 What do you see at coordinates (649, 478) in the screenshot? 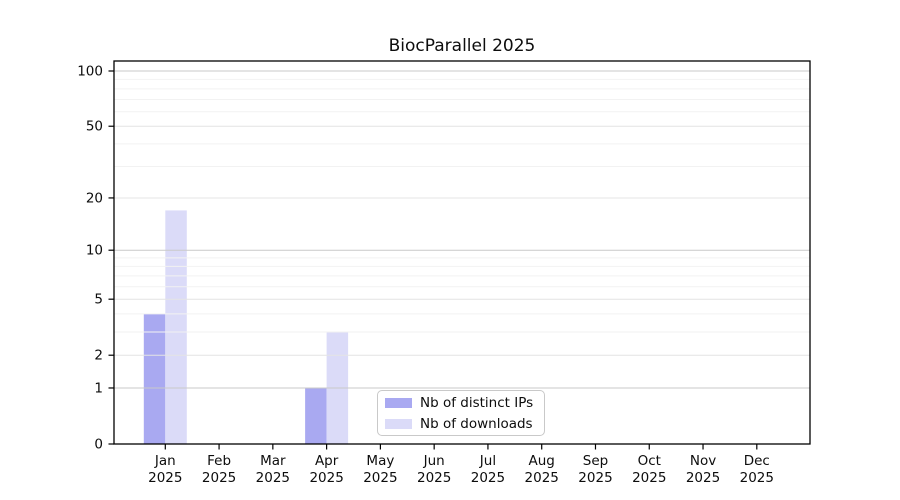
I see `x-tick-label-year-oct: 2025` at bounding box center [649, 478].